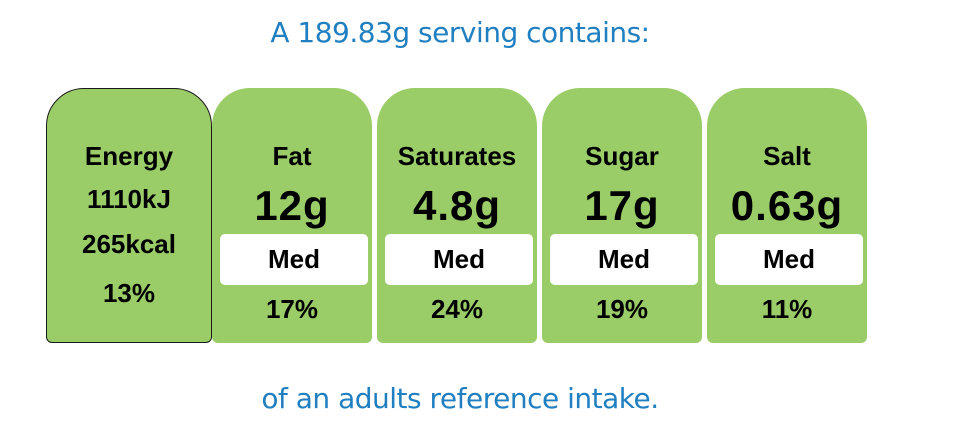  What do you see at coordinates (129, 244) in the screenshot?
I see `energy-kcal: 265kcal` at bounding box center [129, 244].